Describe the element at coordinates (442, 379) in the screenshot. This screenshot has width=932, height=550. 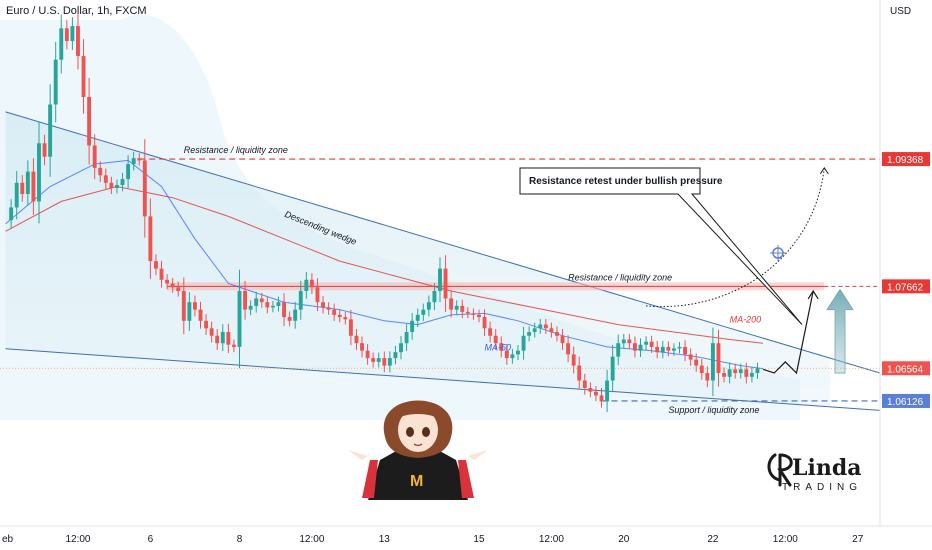
I see `wedge-lower-line` at that location.